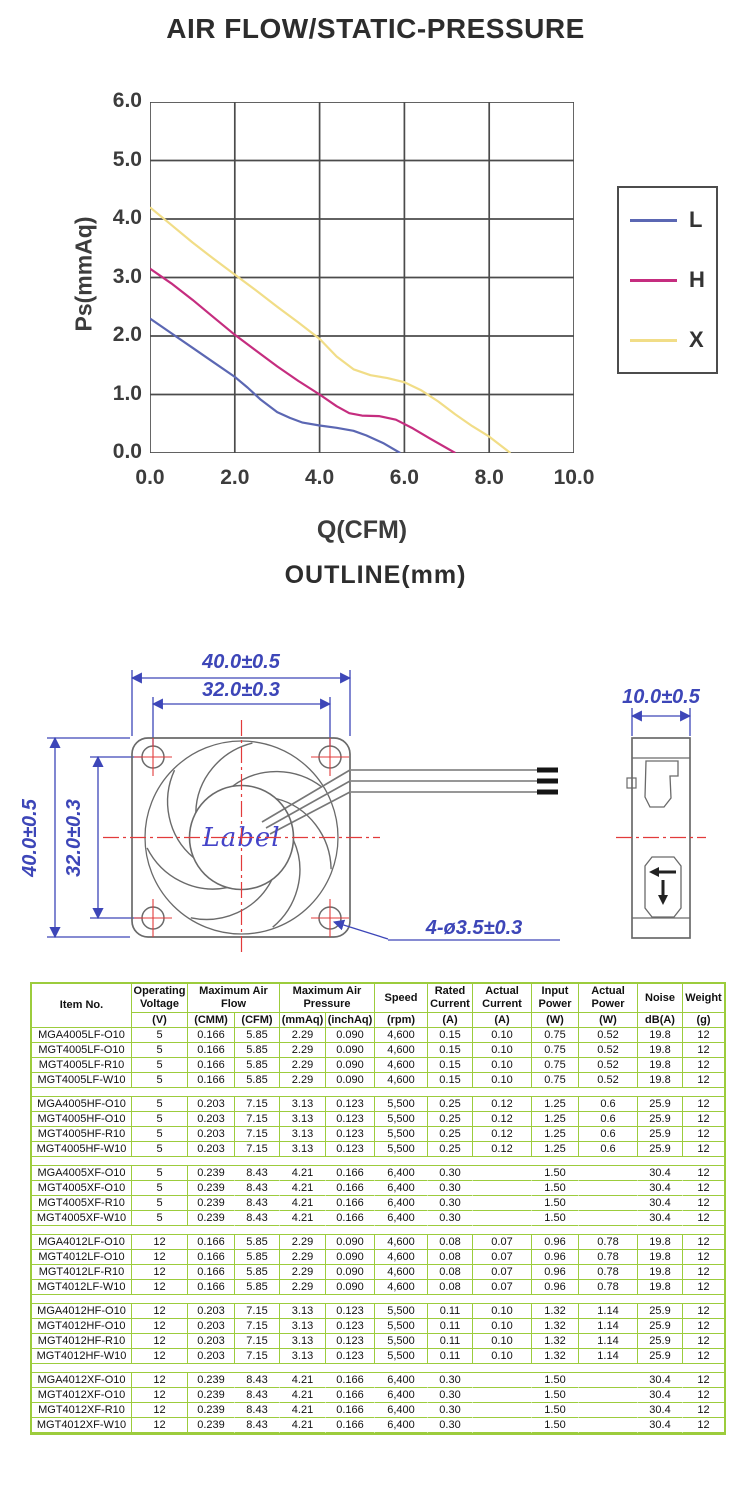  Describe the element at coordinates (401, 1287) in the screenshot. I see `value-cell: 4,600` at that location.